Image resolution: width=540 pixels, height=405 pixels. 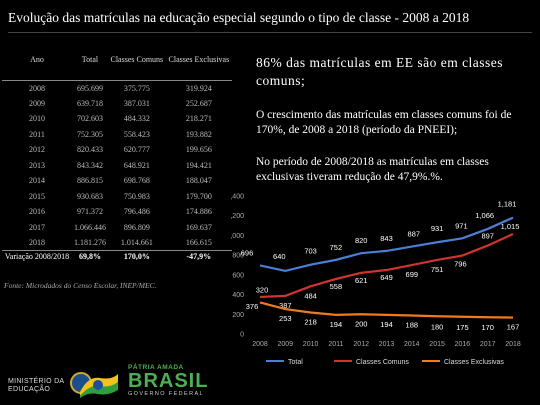 What do you see at coordinates (237, 266) in the screenshot?
I see `chart-y-axis: 0 200 400 600 800 1,000 1,200 1,400` at bounding box center [237, 266].